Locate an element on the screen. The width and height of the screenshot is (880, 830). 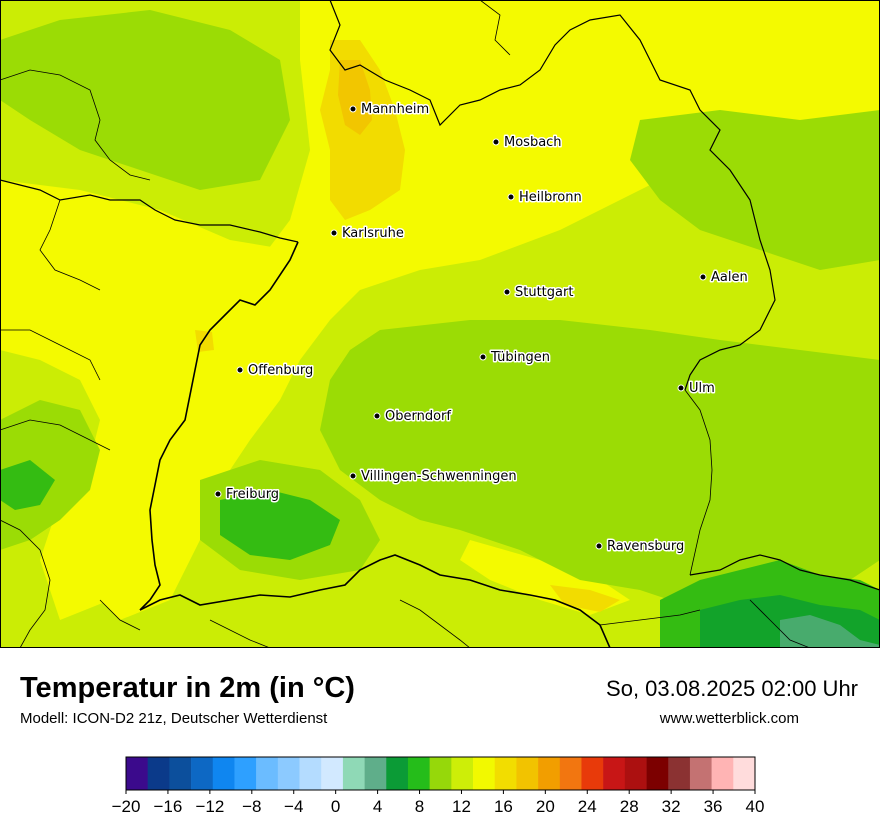
zone-gold-offenburg is located at coordinates (204, 341).